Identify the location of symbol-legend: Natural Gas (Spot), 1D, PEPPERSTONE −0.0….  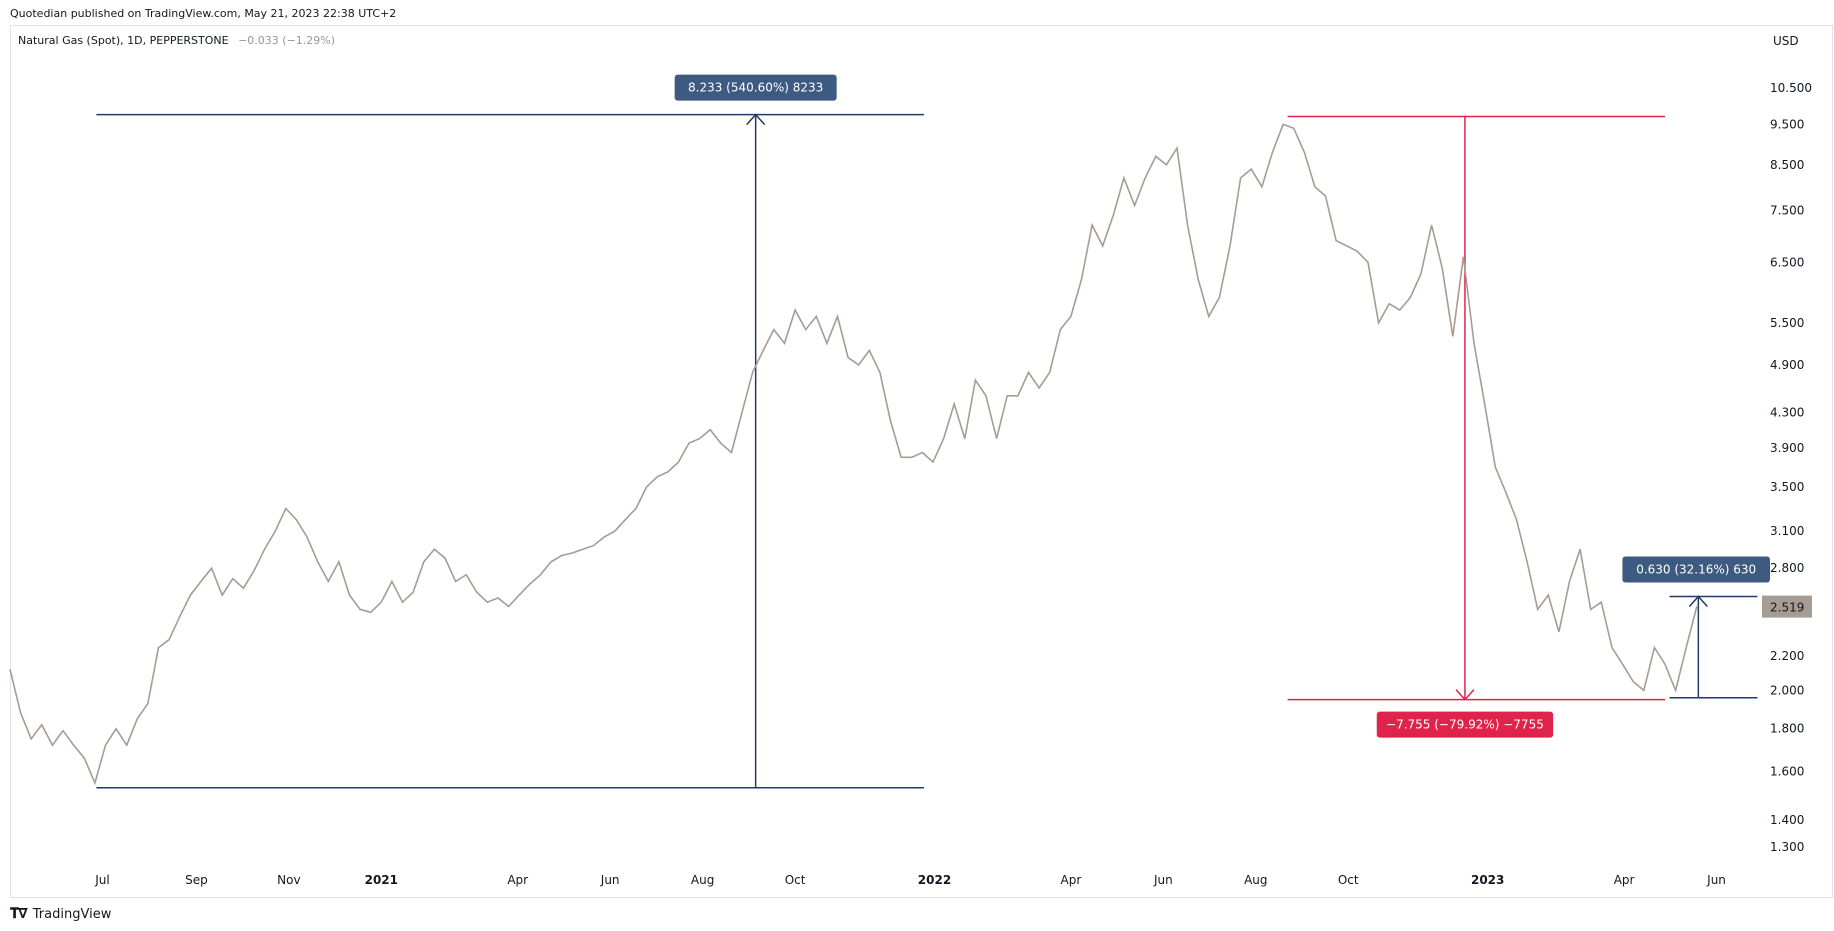
(176, 40).